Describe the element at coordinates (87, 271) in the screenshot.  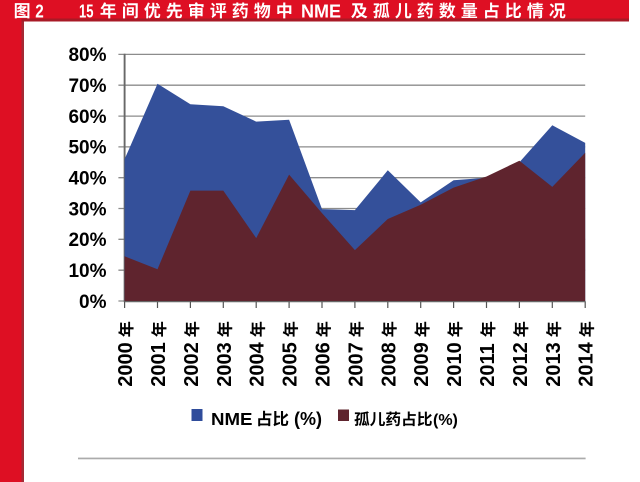
I see `svg-text: 10%` at that location.